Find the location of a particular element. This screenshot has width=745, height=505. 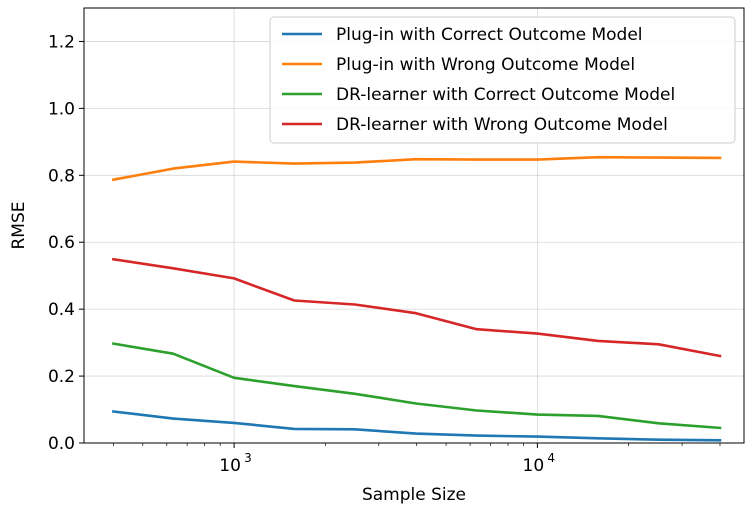

x-tick-label-exponent: 3 is located at coordinates (248, 458).